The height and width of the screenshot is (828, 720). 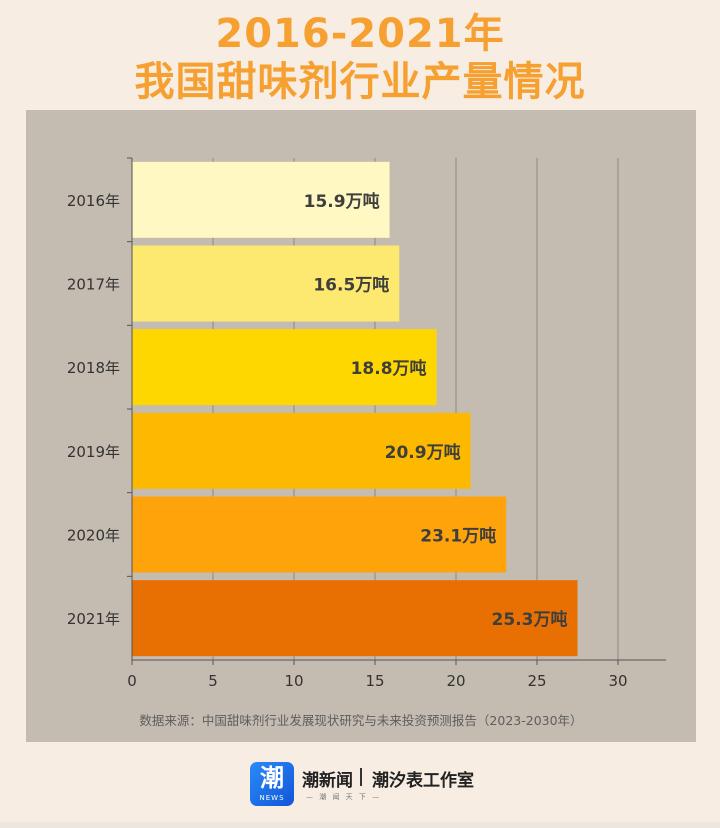 I want to click on data-source-note: 数据来源：中国甜味剂行业发展现状研究与未来投资预测报告（2023-2030年）, so click(x=361, y=720).